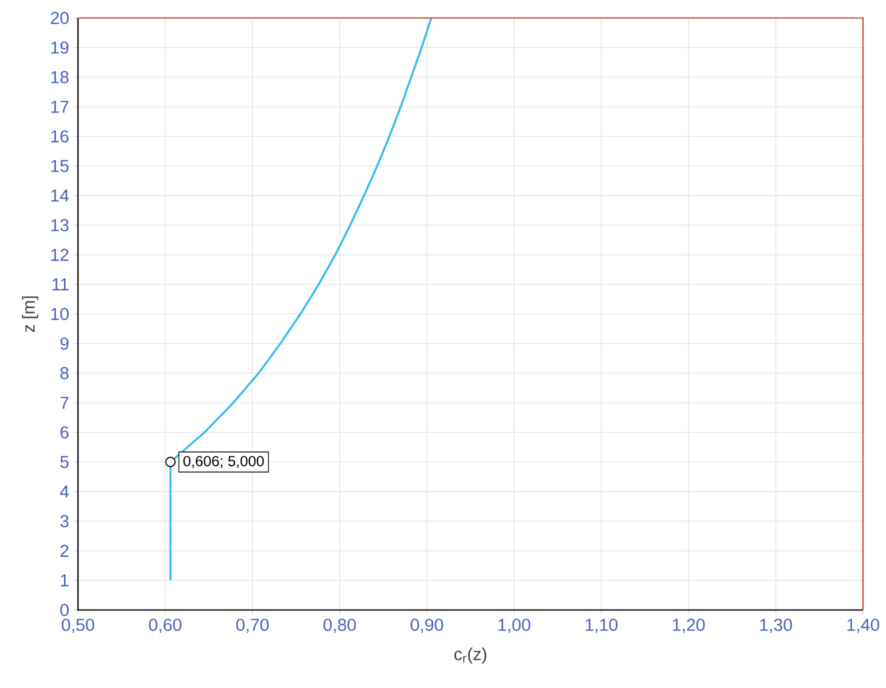 This screenshot has height=688, width=886. Describe the element at coordinates (60, 225) in the screenshot. I see `y-tick-label: 13` at that location.